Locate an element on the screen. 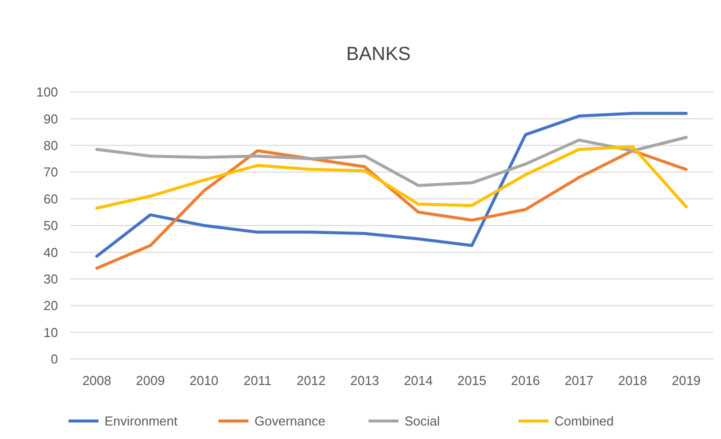  x-tick-label: 2015 is located at coordinates (471, 380).